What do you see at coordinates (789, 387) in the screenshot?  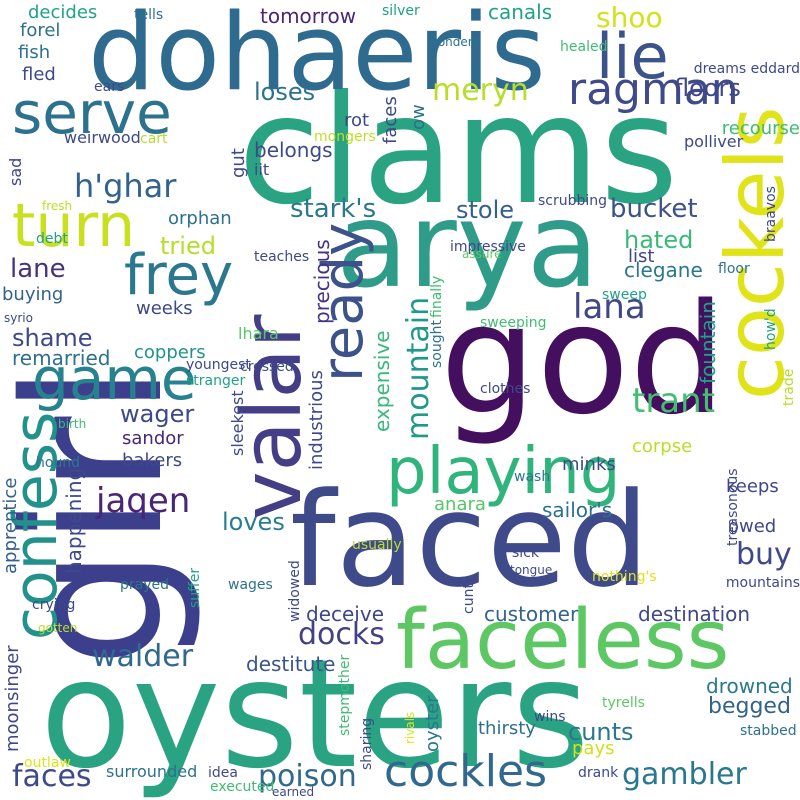 I see `word-stranger: trade` at bounding box center [789, 387].